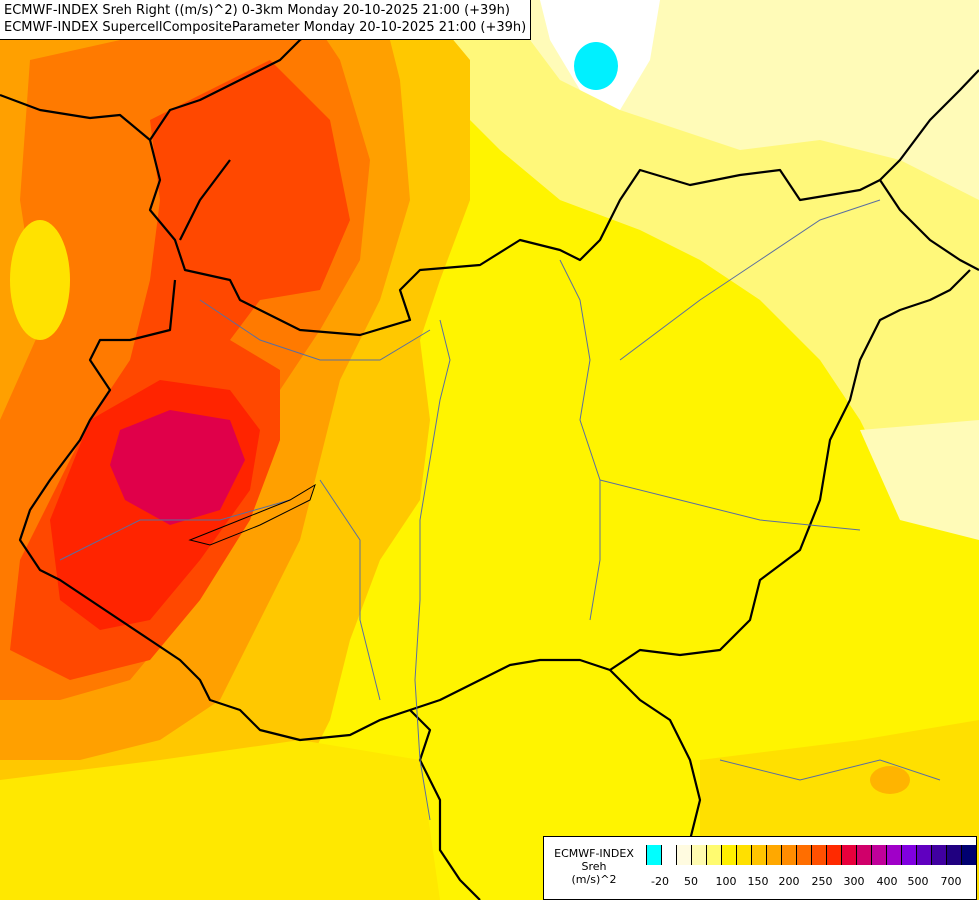  What do you see at coordinates (40, 280) in the screenshot?
I see `field-yellow-lobe` at bounding box center [40, 280].